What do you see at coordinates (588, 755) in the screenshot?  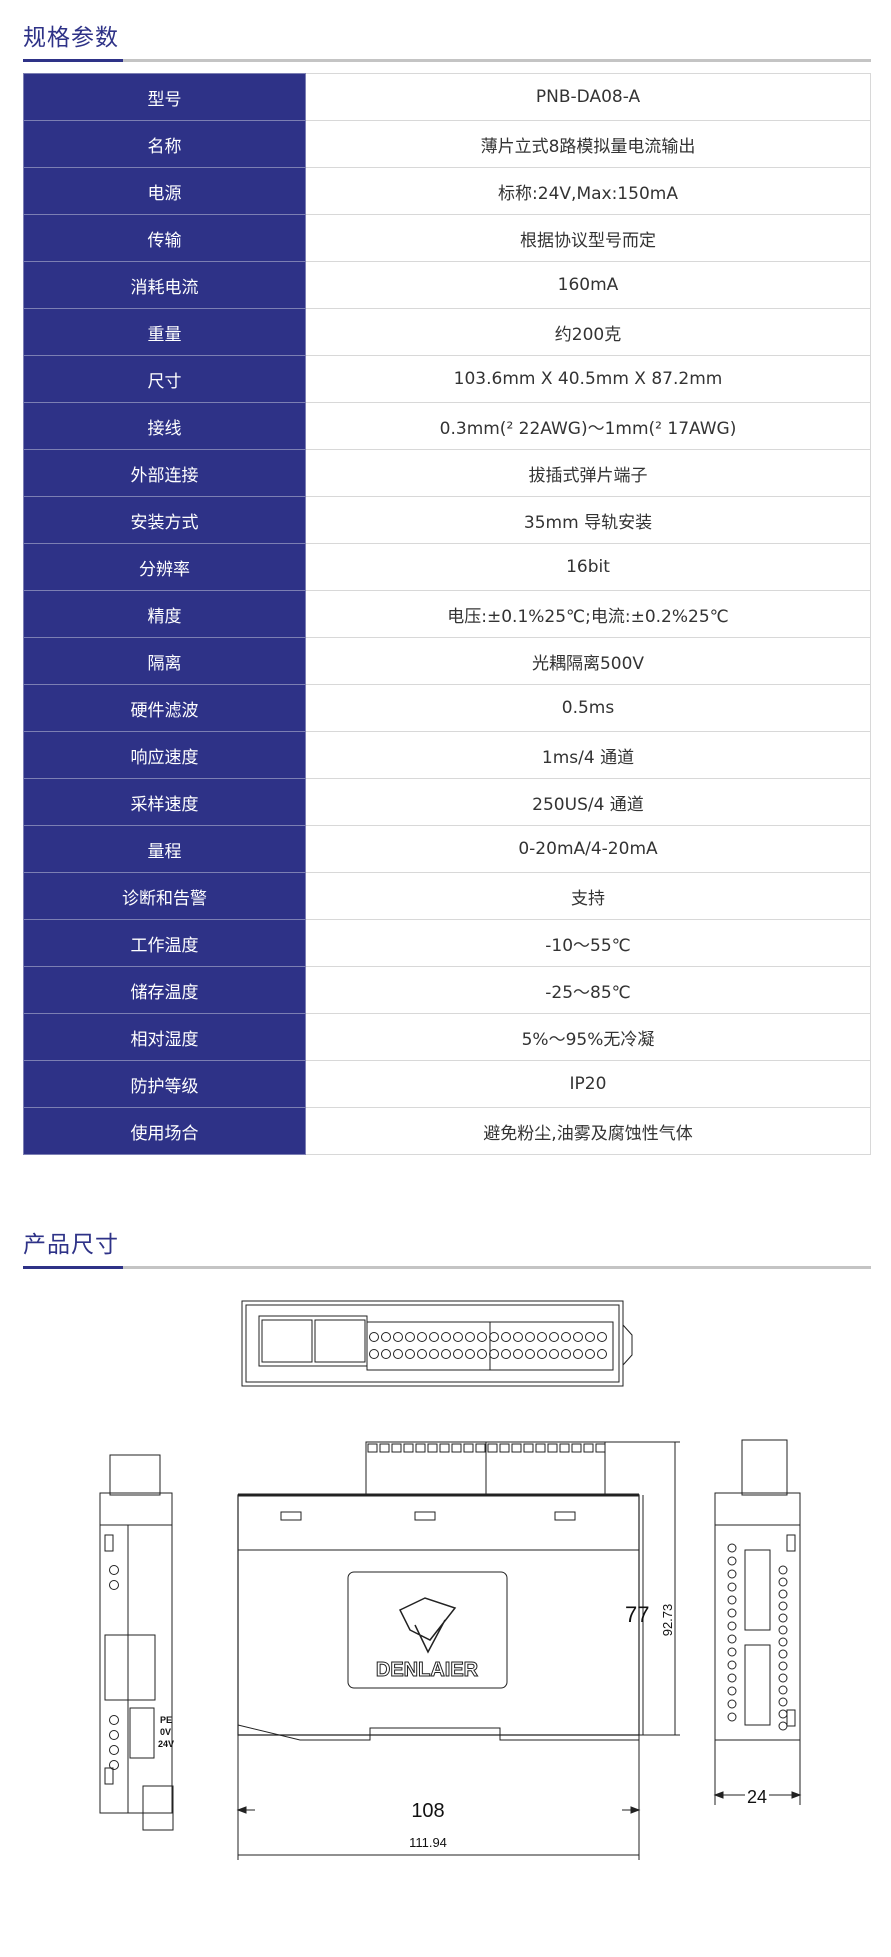 I see `spec-value: 1ms/4 通道` at bounding box center [588, 755].